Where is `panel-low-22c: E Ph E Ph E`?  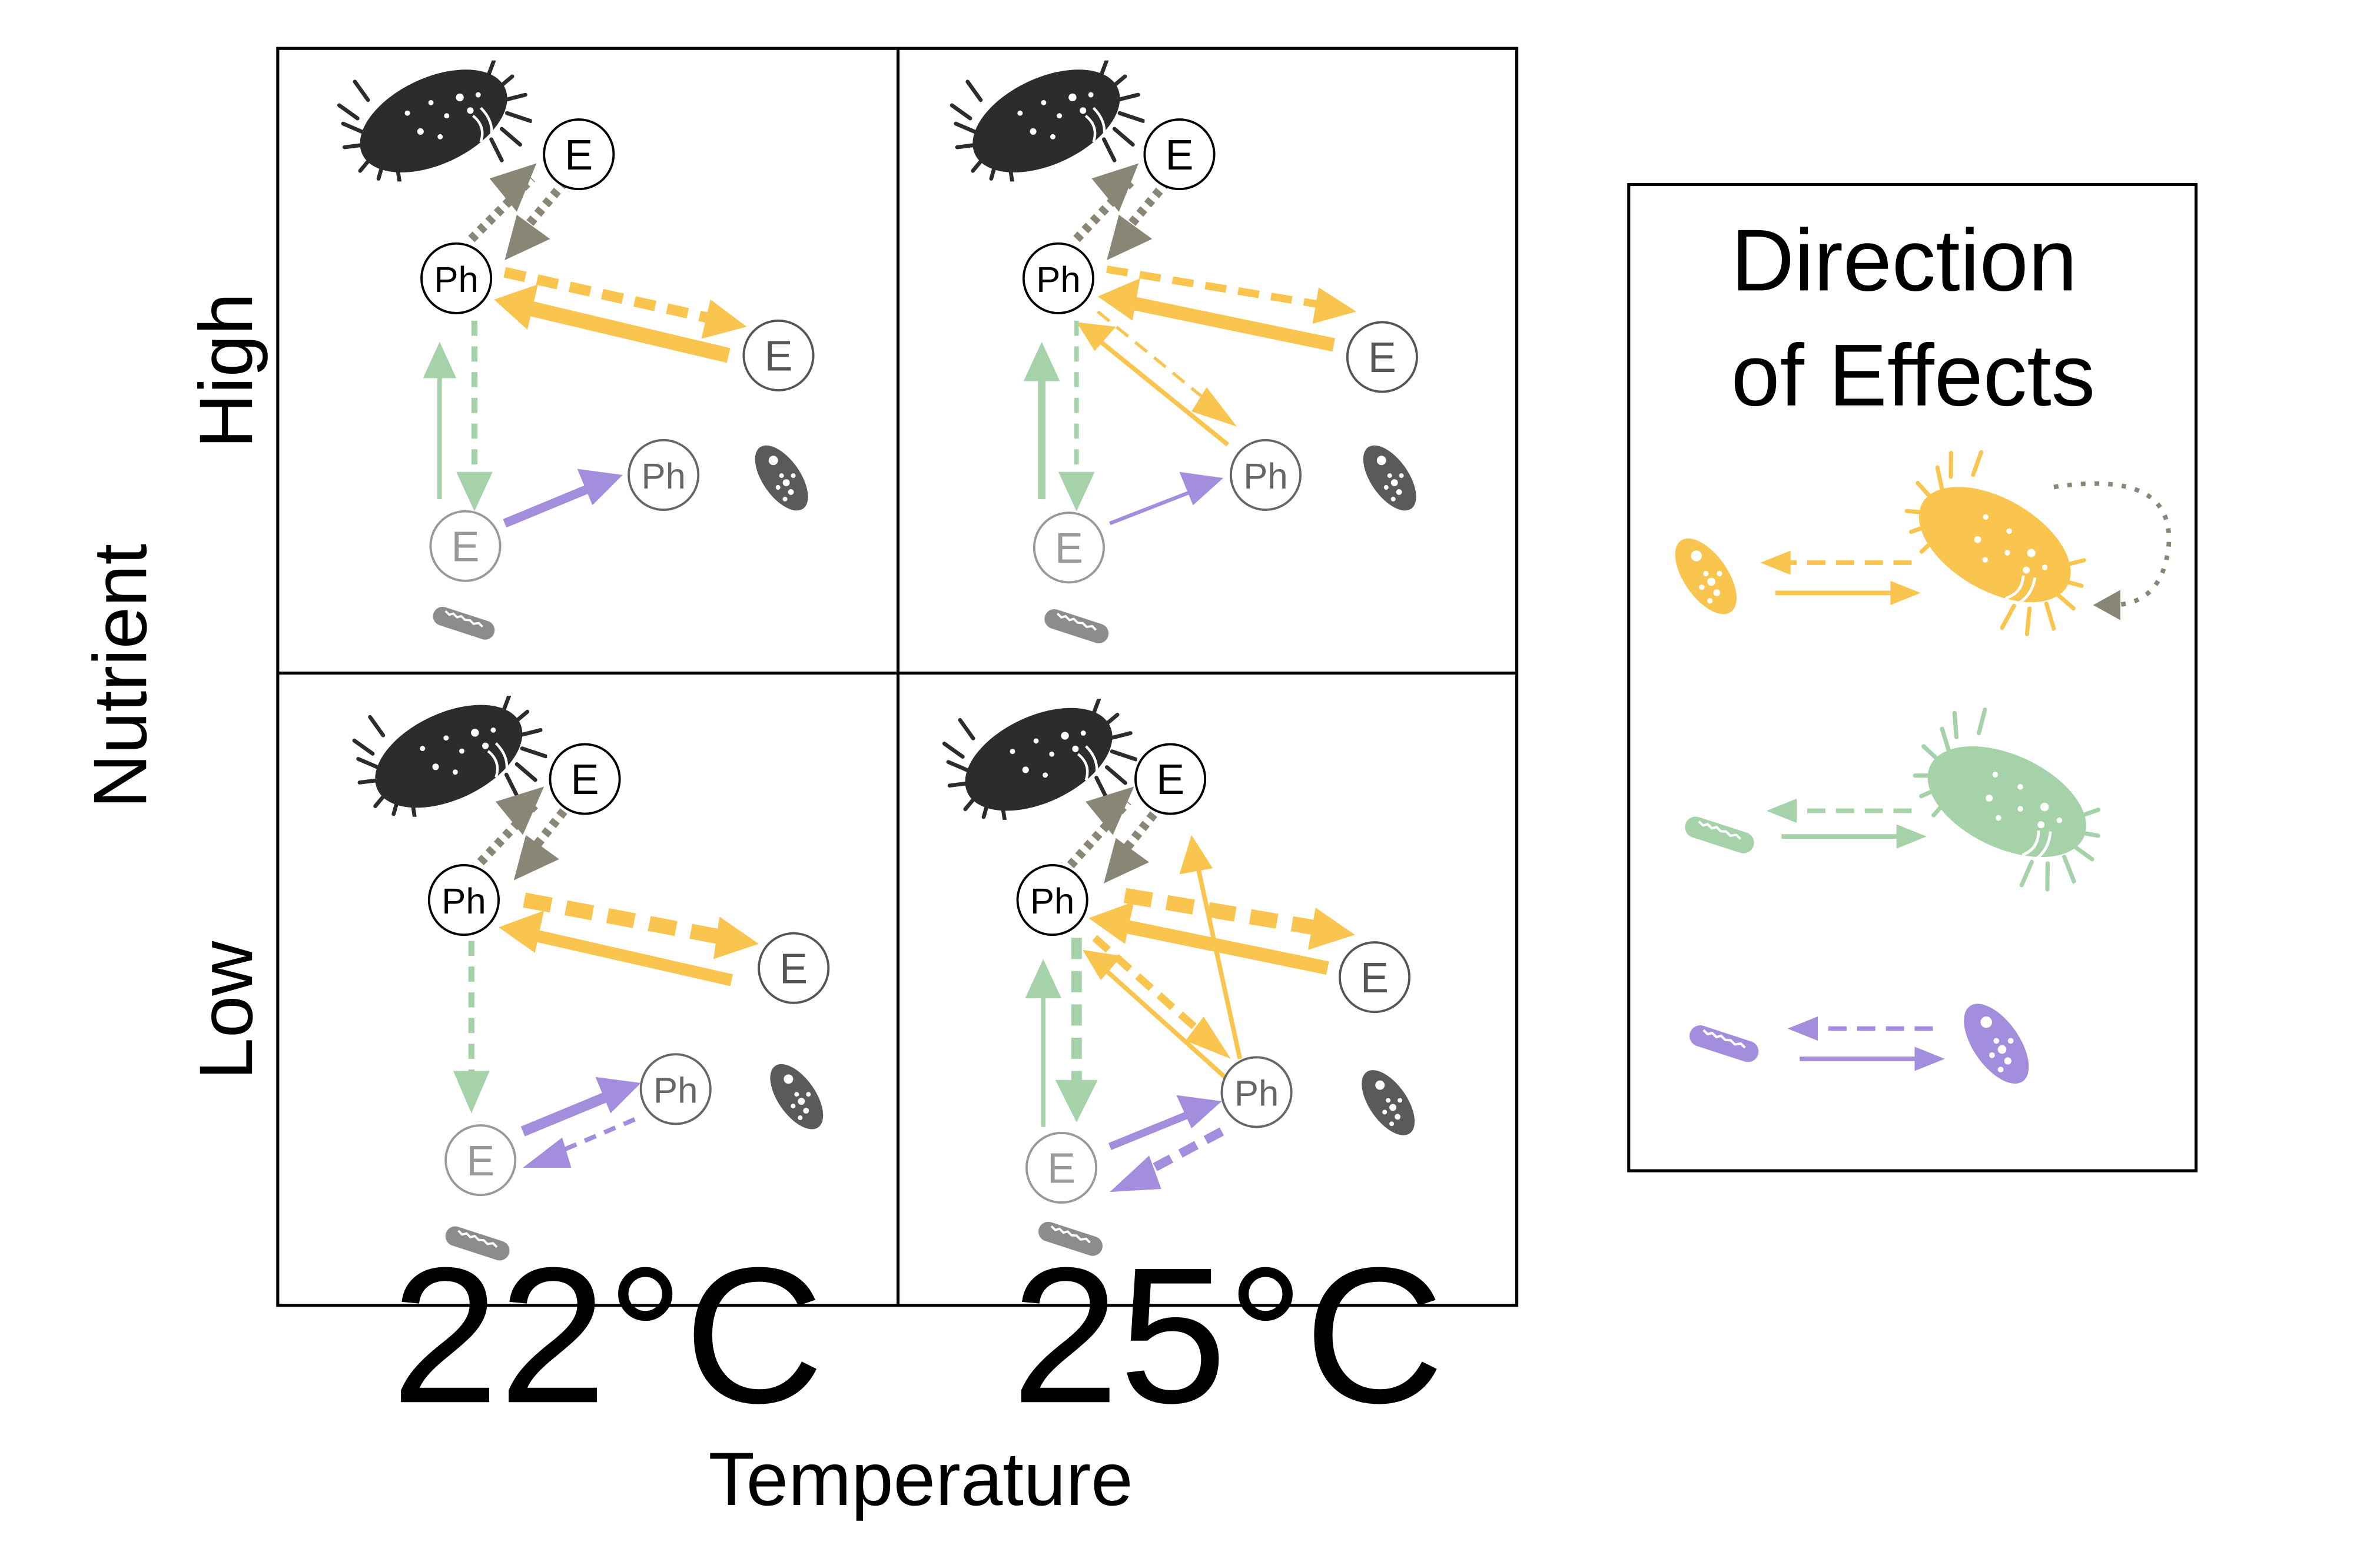 panel-low-22c: E Ph E Ph E is located at coordinates (594, 974).